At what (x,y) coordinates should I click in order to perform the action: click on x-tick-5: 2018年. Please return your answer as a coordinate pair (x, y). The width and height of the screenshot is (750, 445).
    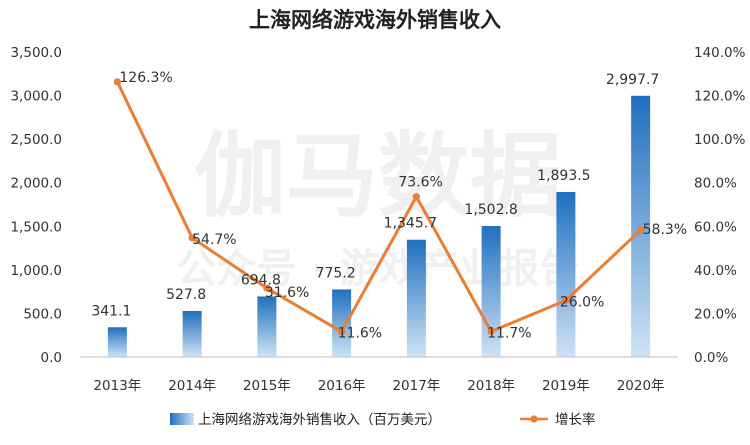
    Looking at the image, I should click on (491, 386).